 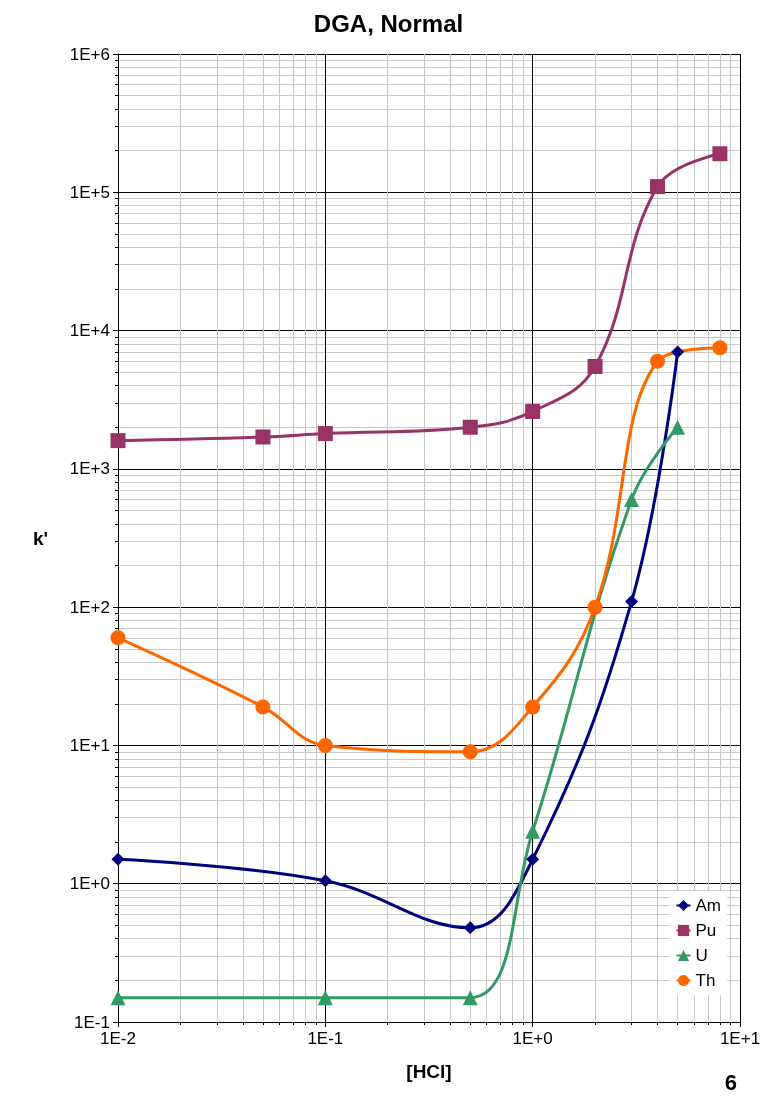 I want to click on x-axis-title: [HCl], so click(x=429, y=1071).